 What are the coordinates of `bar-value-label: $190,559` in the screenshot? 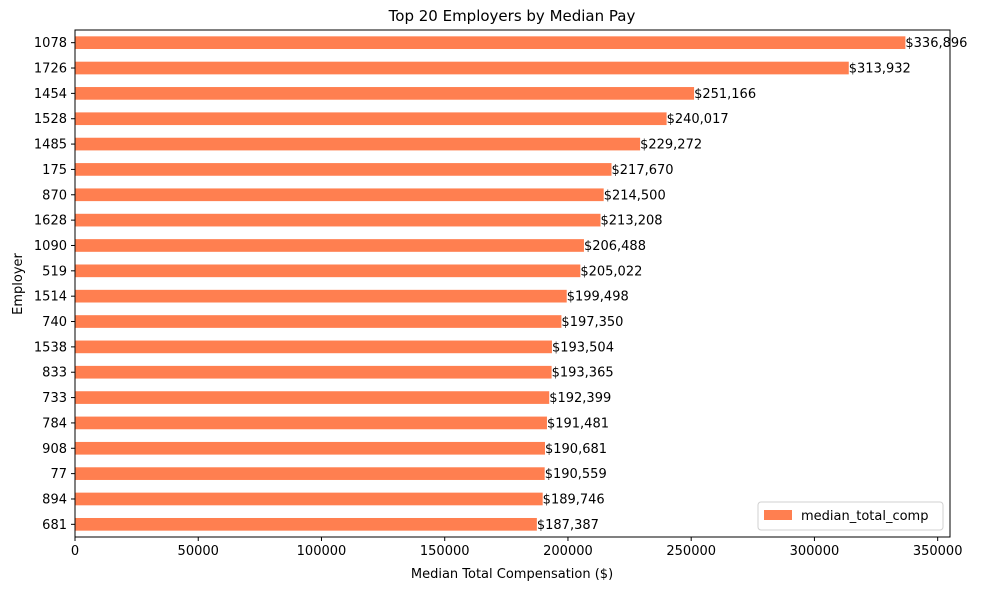 It's located at (576, 474).